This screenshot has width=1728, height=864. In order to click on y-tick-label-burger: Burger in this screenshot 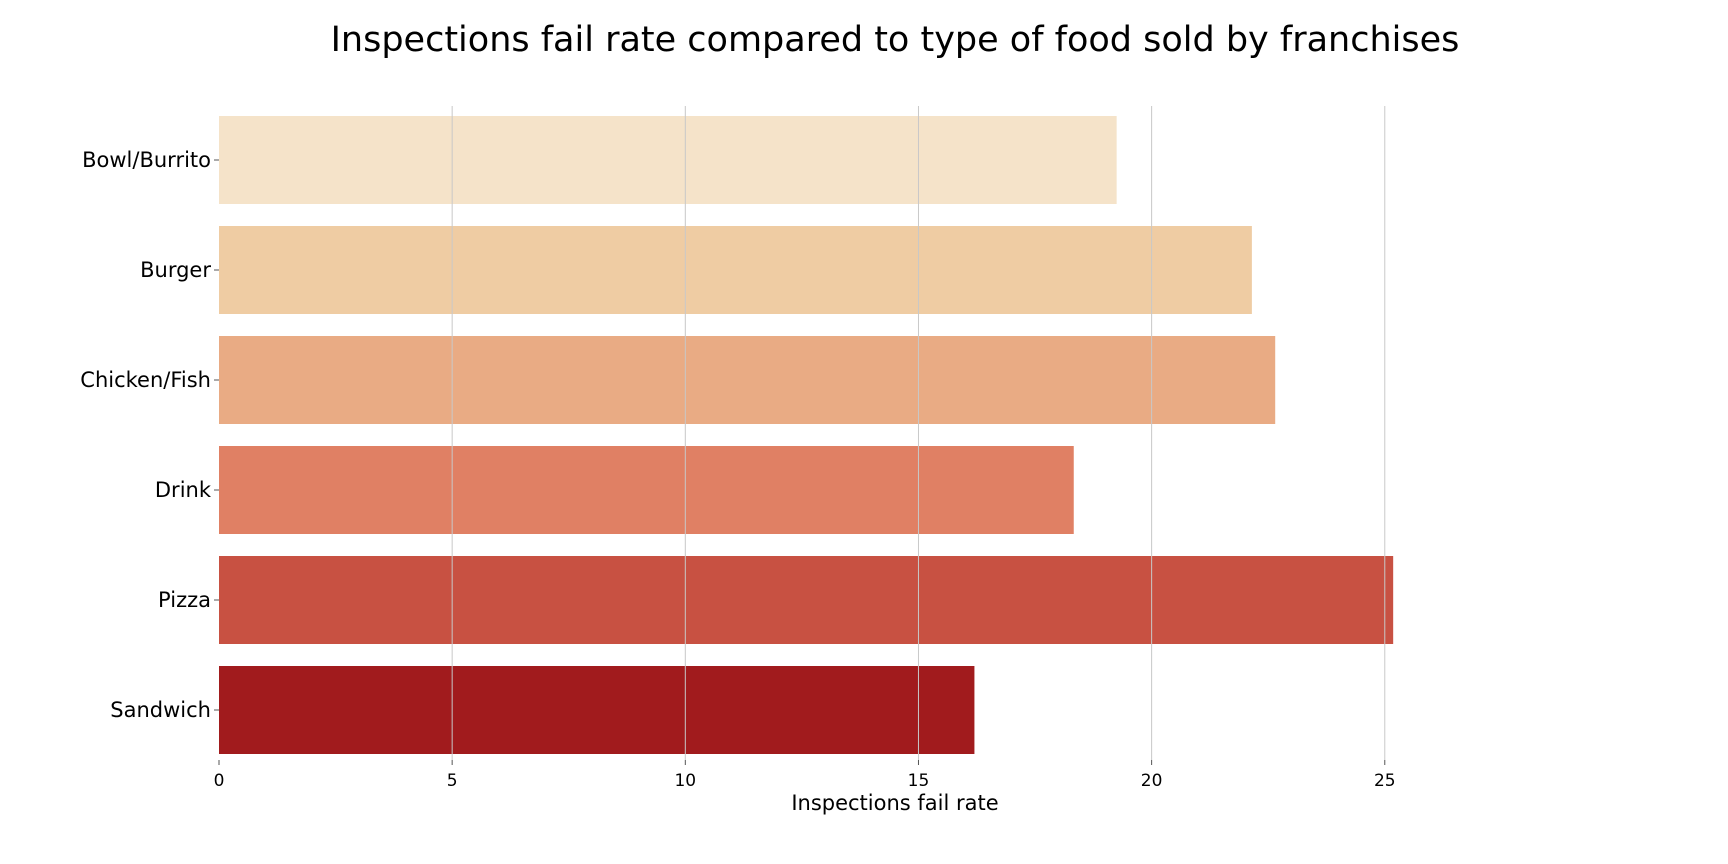, I will do `click(175, 270)`.